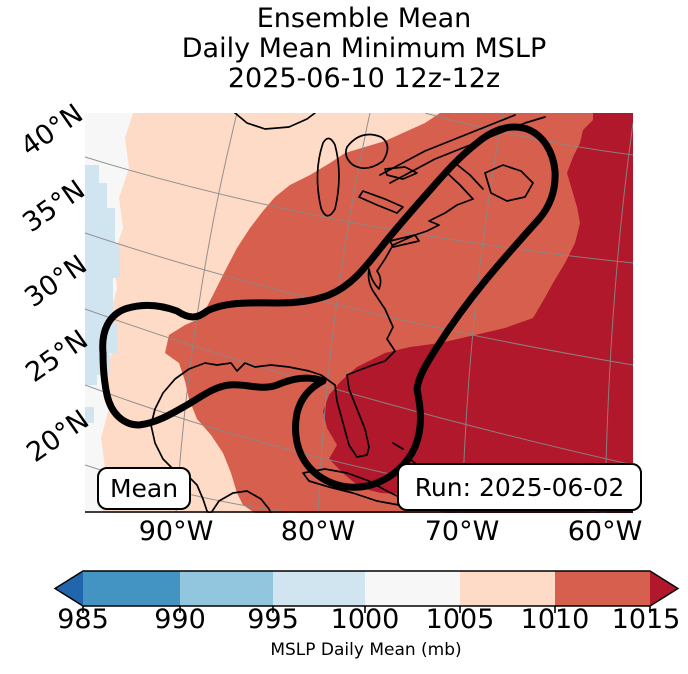 This screenshot has width=688, height=674. Describe the element at coordinates (555, 619) in the screenshot. I see `cb-tick-1010: 1010` at that location.